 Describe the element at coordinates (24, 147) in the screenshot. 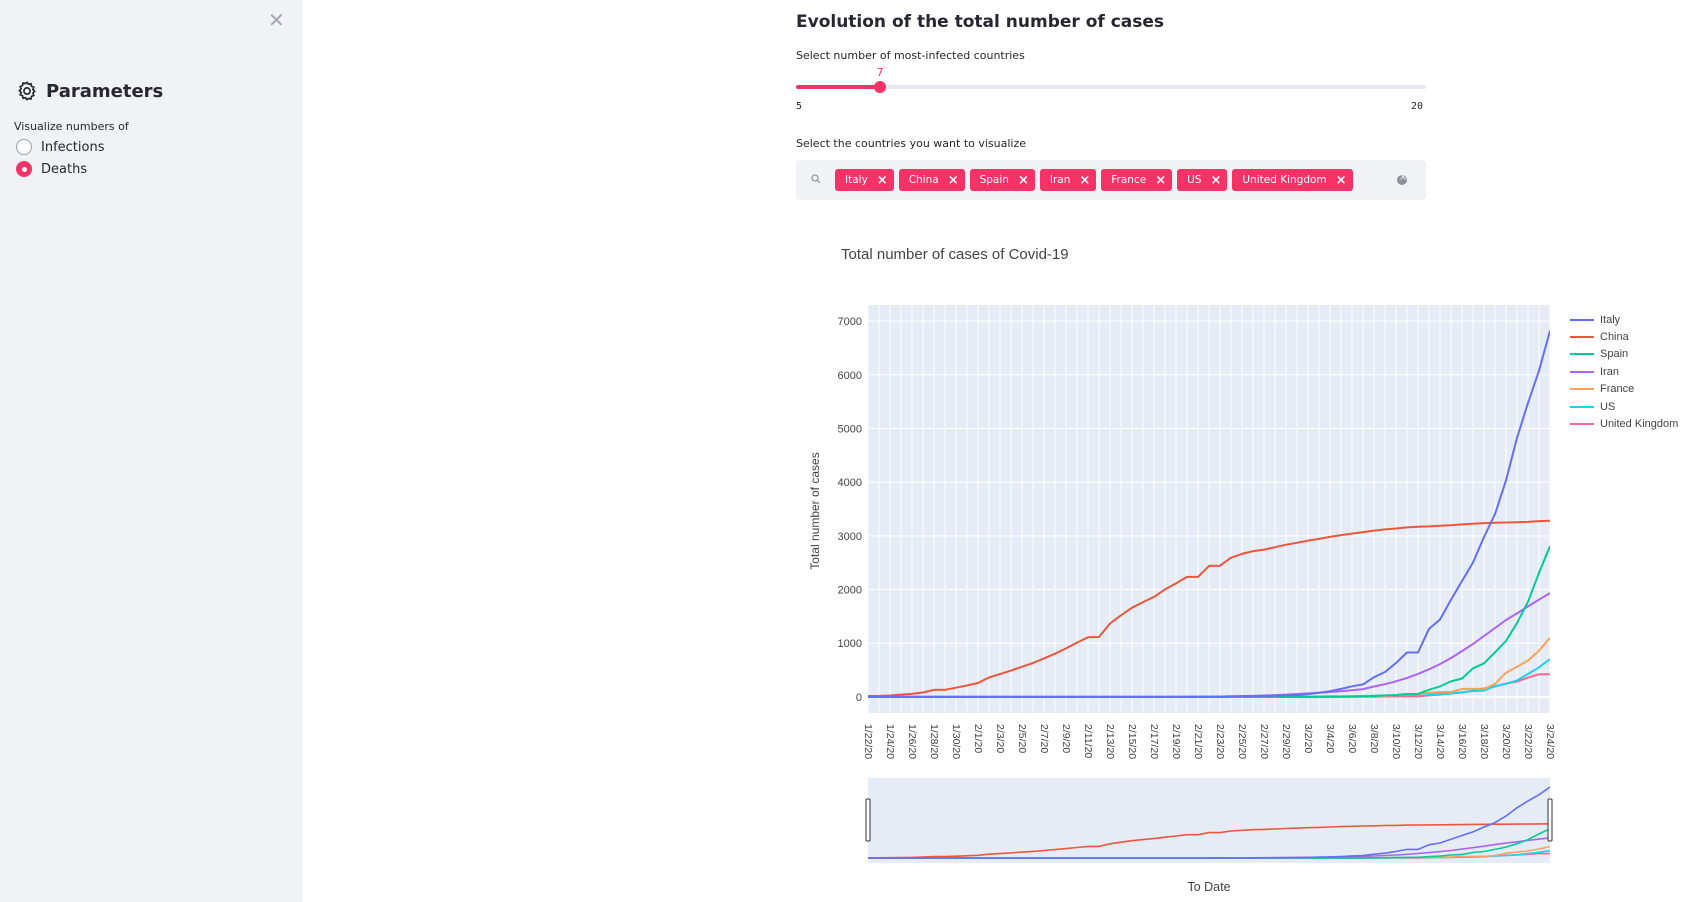

I see `radio-circle-infections` at that location.